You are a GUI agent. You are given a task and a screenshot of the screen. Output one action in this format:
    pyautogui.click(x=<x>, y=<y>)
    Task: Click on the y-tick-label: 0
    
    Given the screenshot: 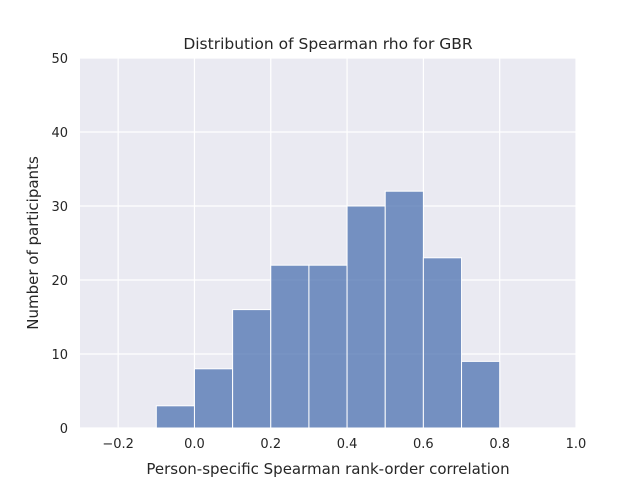 What is the action you would take?
    pyautogui.click(x=64, y=429)
    